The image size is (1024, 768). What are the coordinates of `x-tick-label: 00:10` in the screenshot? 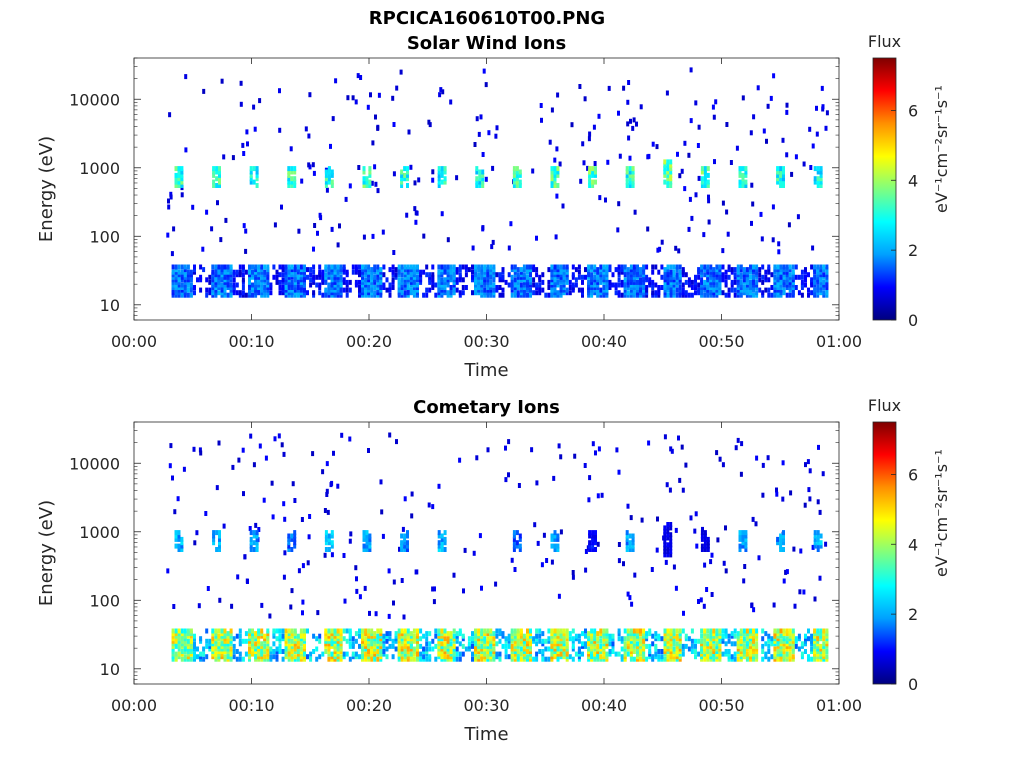 It's located at (251, 341).